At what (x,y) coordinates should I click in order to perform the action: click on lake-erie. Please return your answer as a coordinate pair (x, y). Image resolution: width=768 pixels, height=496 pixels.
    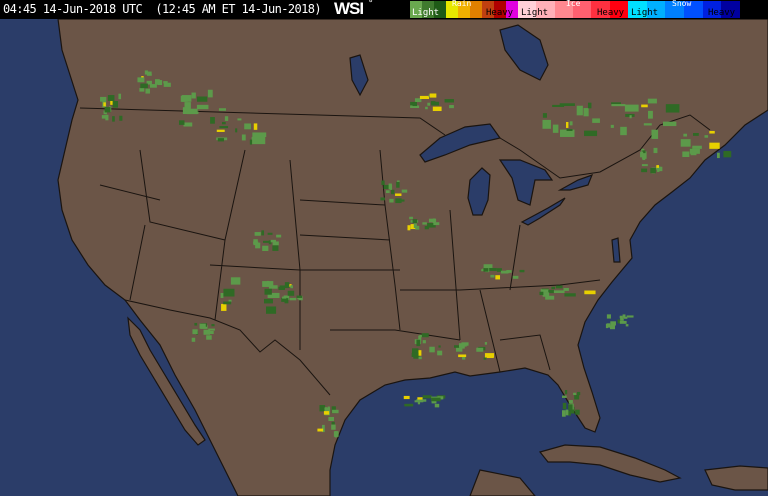
    Looking at the image, I should click on (543, 211).